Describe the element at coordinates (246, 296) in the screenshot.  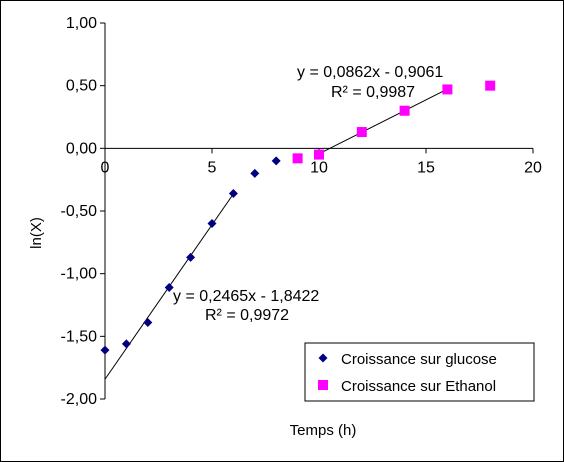
I see `trend-equation-glucose: y = 0,2465x - 1,8422` at that location.